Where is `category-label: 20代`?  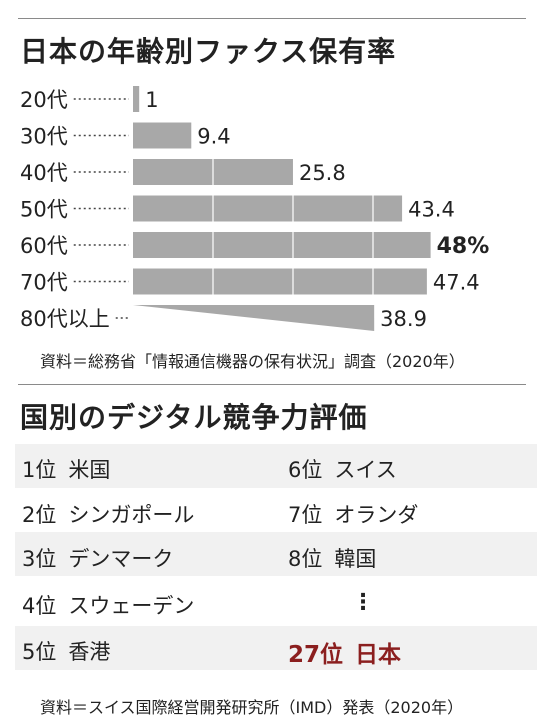
category-label: 20代 is located at coordinates (44, 100).